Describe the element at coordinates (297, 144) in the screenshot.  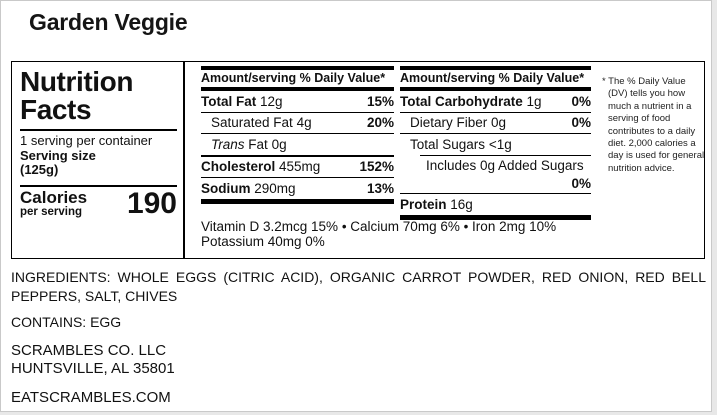
I see `nutrient-row-trans-fat: Trans Fat 0g` at that location.